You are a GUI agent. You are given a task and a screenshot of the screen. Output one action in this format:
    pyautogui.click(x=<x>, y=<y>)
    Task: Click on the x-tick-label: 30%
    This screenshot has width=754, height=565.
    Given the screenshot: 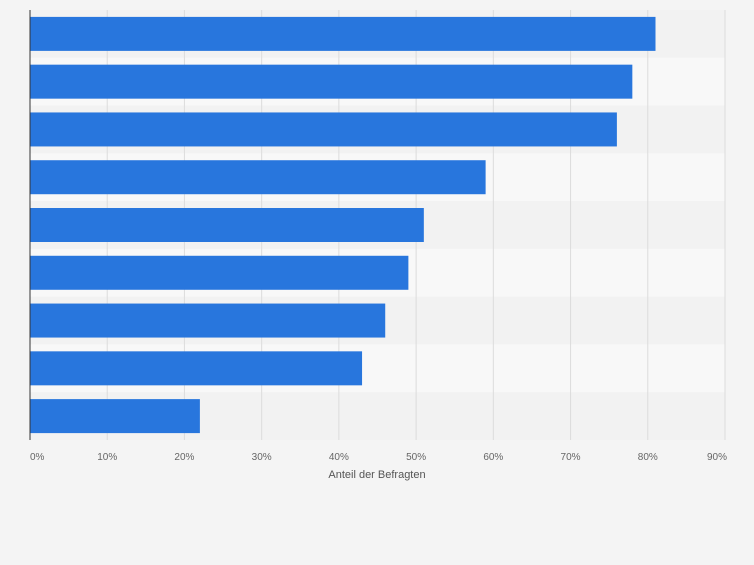 What is the action you would take?
    pyautogui.click(x=262, y=457)
    